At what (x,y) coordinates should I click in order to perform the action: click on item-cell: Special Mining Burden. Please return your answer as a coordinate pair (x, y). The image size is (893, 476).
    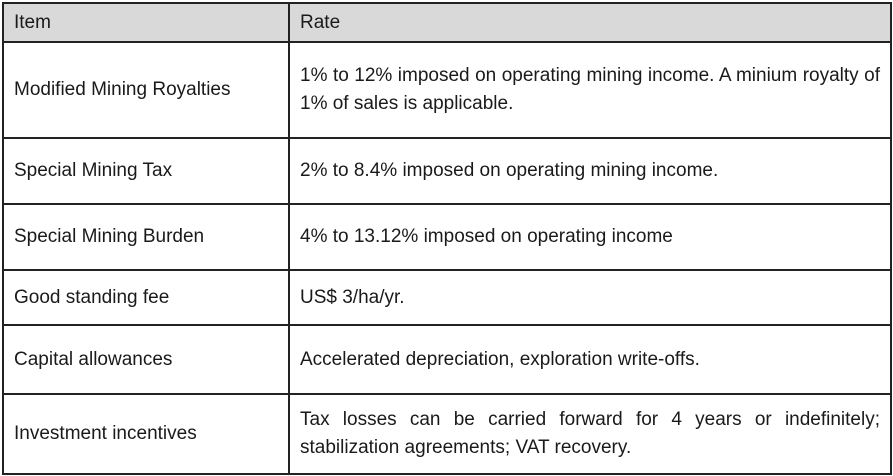
    Looking at the image, I should click on (146, 237).